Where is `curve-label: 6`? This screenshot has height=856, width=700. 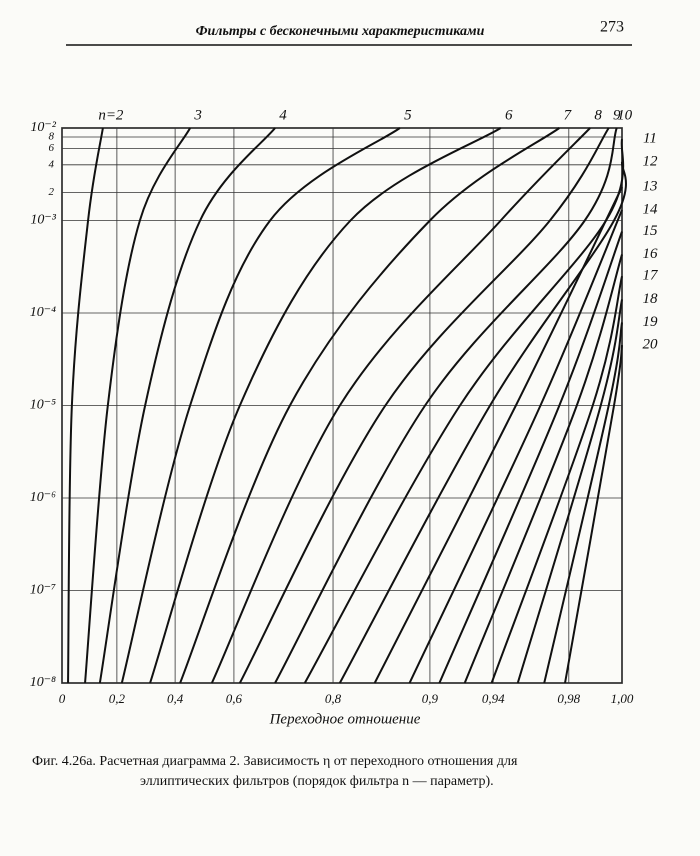 curve-label: 6 is located at coordinates (509, 115).